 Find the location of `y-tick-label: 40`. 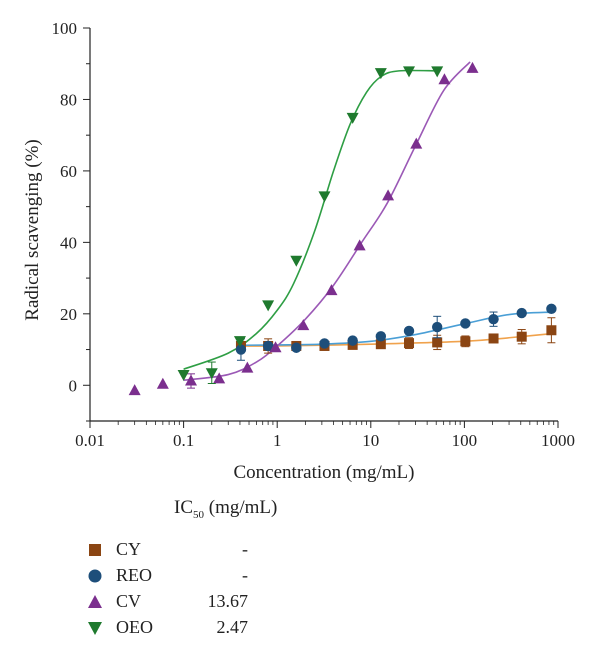

y-tick-label: 40 is located at coordinates (68, 242).